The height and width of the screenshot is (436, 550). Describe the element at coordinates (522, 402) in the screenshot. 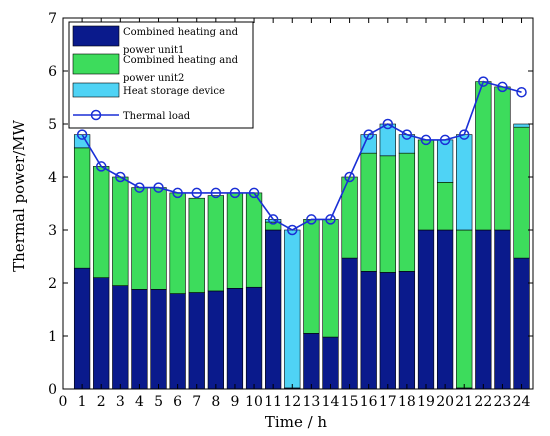

I see `x-tick-label-24: 24` at that location.